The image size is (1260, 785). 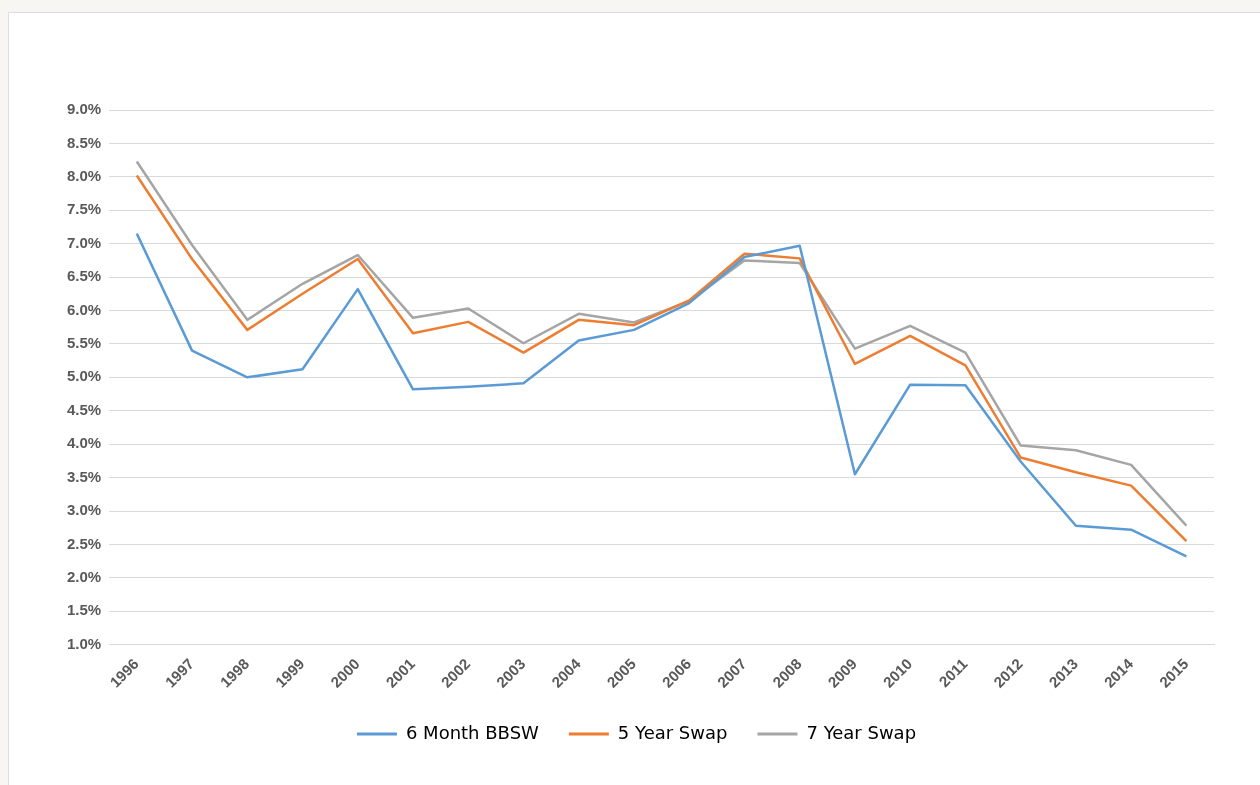 What do you see at coordinates (84, 175) in the screenshot?
I see `y-tick-label: 8.0%` at bounding box center [84, 175].